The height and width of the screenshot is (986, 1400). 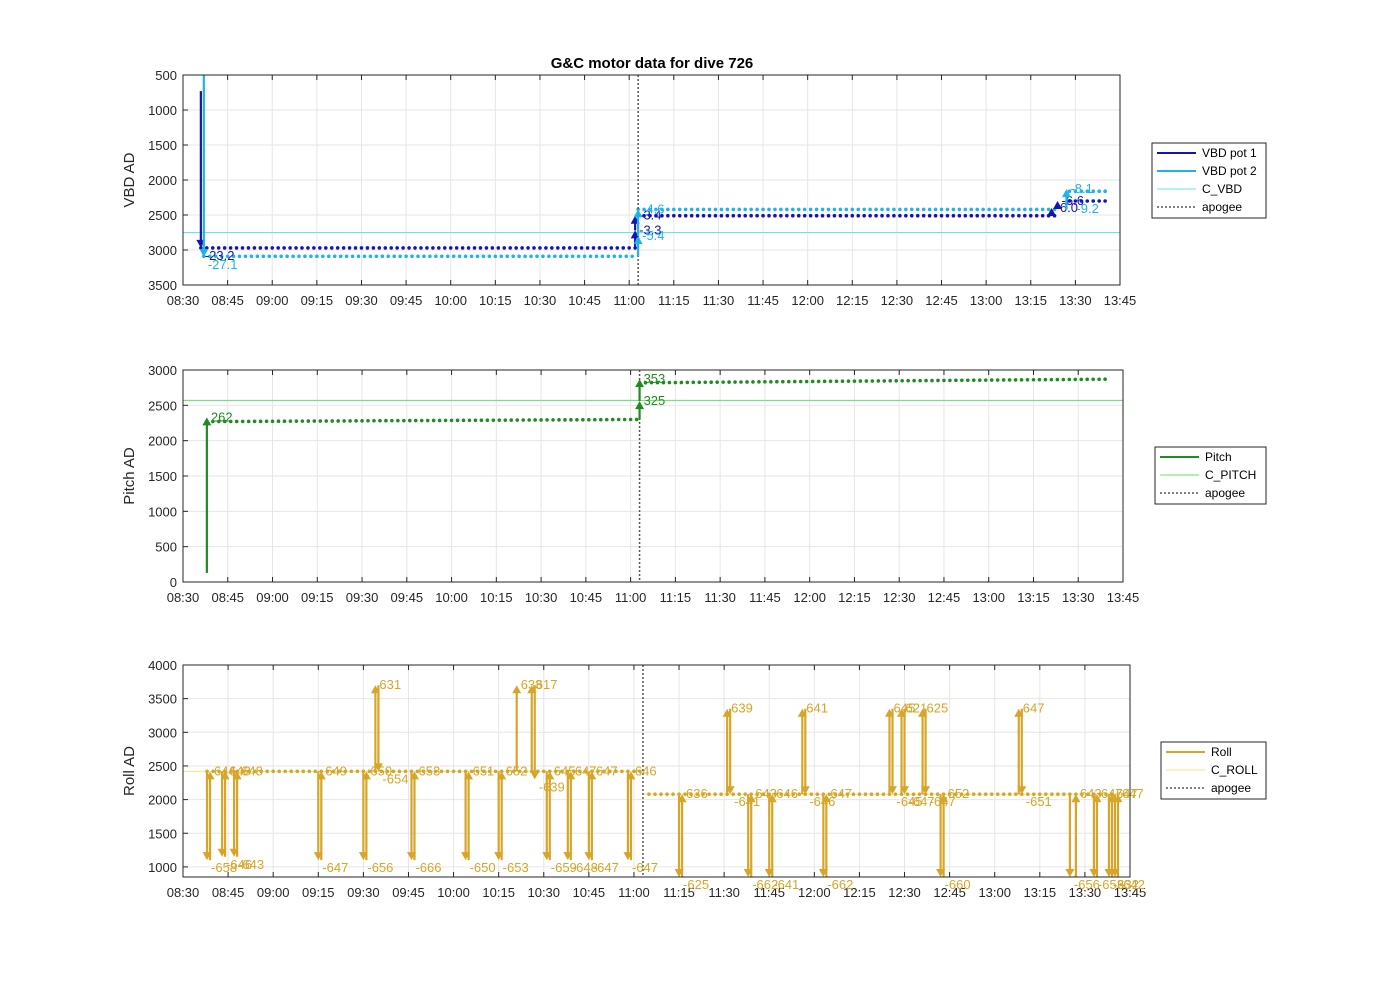 I want to click on x-tick-label: 11:00, so click(x=634, y=892).